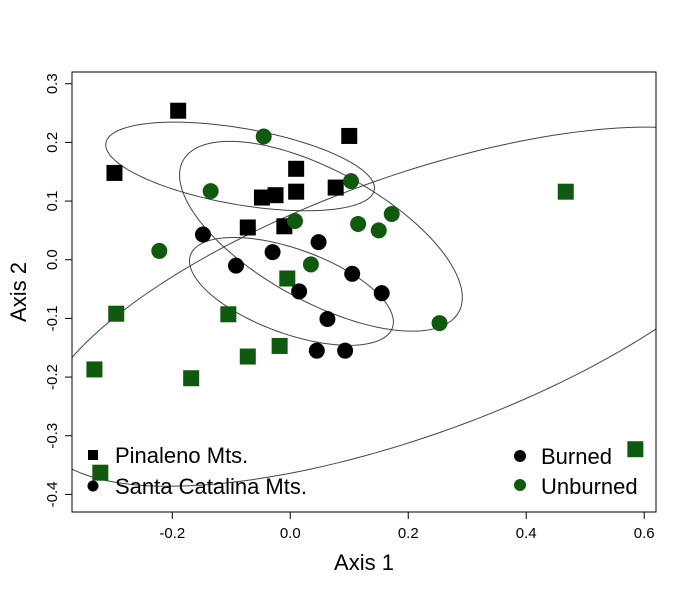 Image resolution: width=700 pixels, height=600 pixels. I want to click on legend-circle-marker, so click(93, 486).